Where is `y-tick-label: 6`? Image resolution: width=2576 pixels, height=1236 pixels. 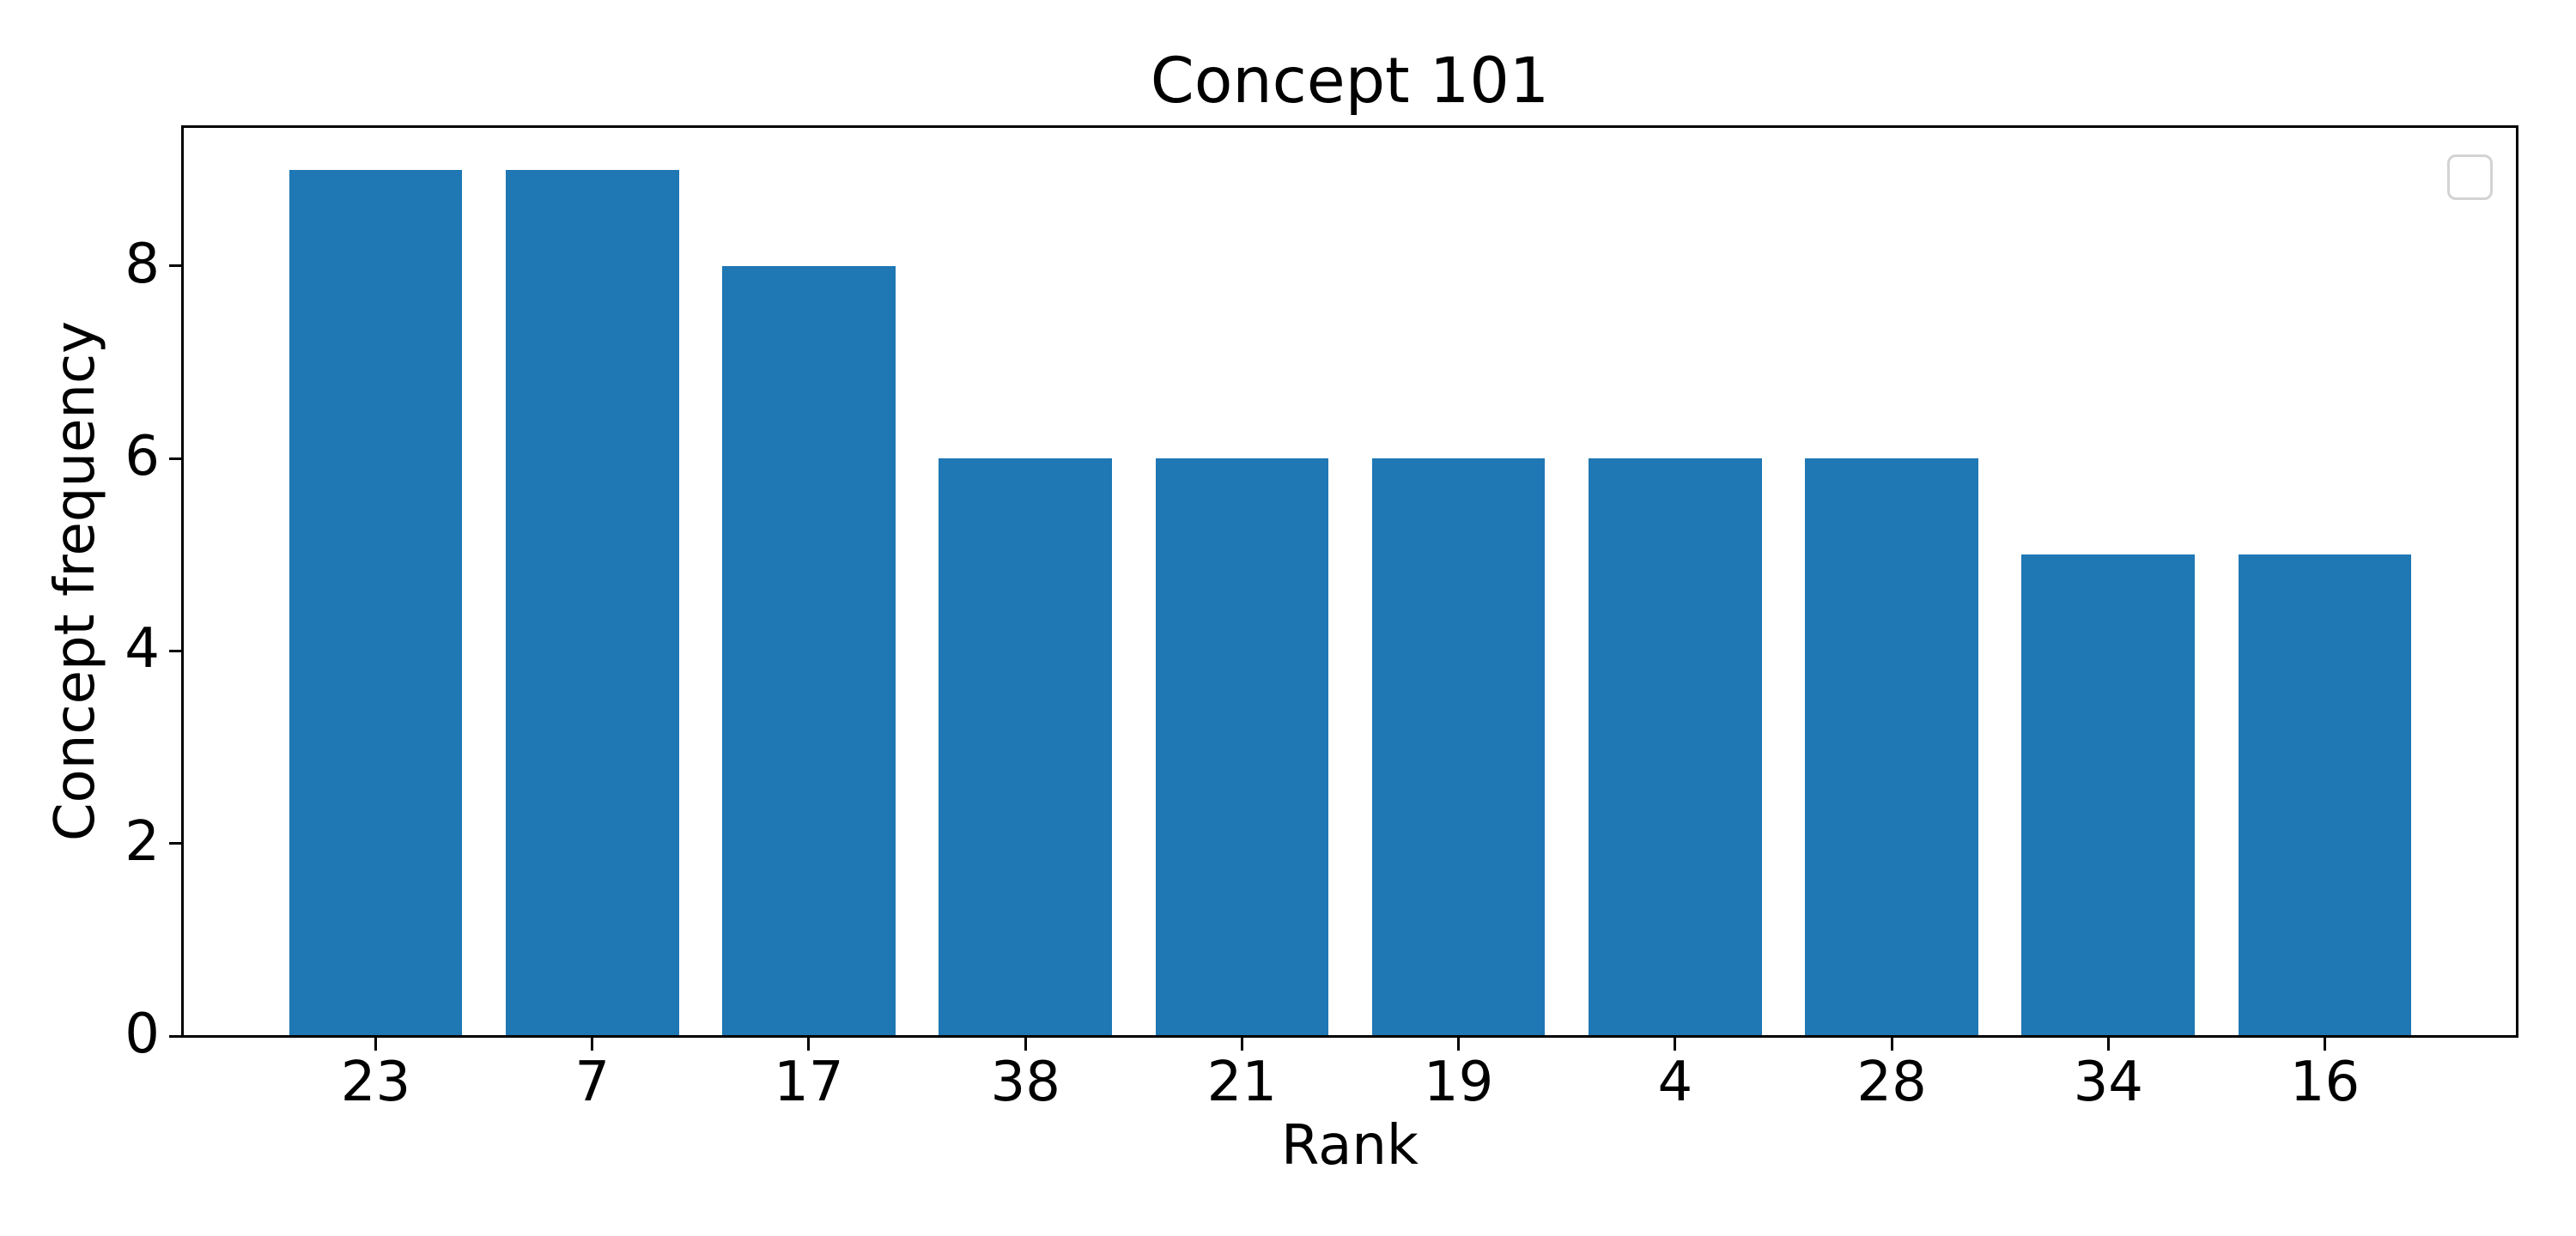 y-tick-label: 6 is located at coordinates (143, 456).